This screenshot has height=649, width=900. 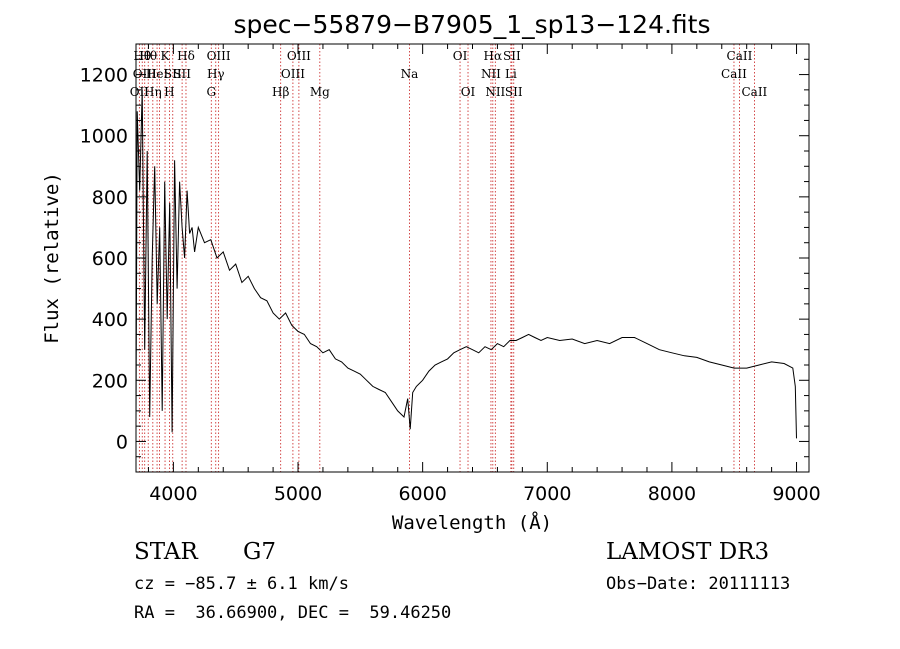 I want to click on y-tick-label: 600, so click(x=110, y=259).